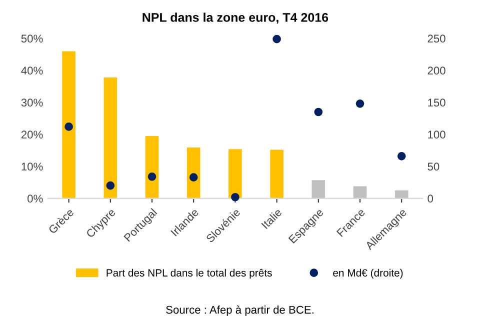 The width and height of the screenshot is (480, 320). I want to click on legend-label: Part des NPL dans le total des prêts, so click(189, 273).